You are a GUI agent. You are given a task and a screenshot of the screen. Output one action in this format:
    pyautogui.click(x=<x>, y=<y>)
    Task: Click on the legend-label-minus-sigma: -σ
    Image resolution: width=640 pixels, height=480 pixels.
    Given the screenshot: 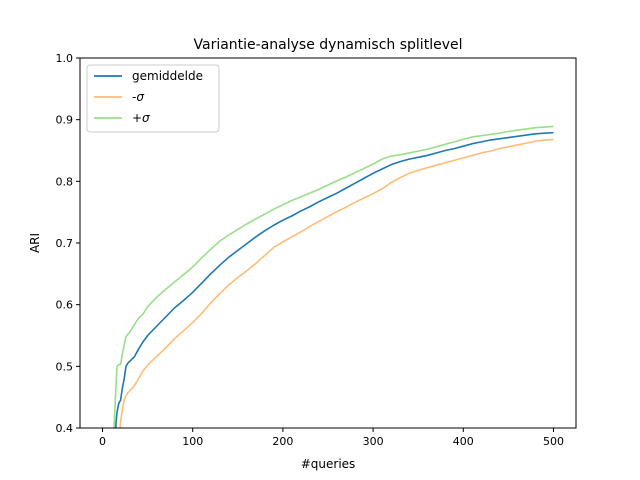 What is the action you would take?
    pyautogui.click(x=138, y=97)
    